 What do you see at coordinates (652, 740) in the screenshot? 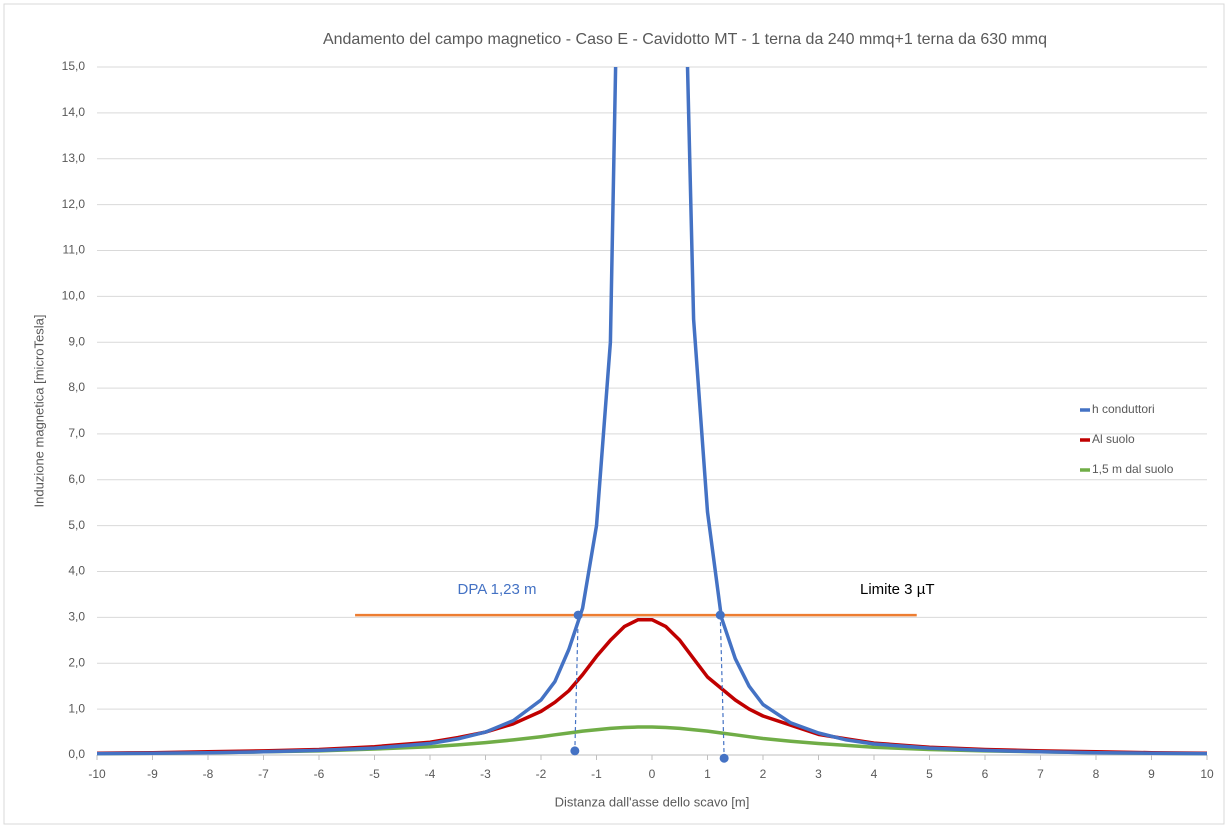
I see `series-line` at bounding box center [652, 740].